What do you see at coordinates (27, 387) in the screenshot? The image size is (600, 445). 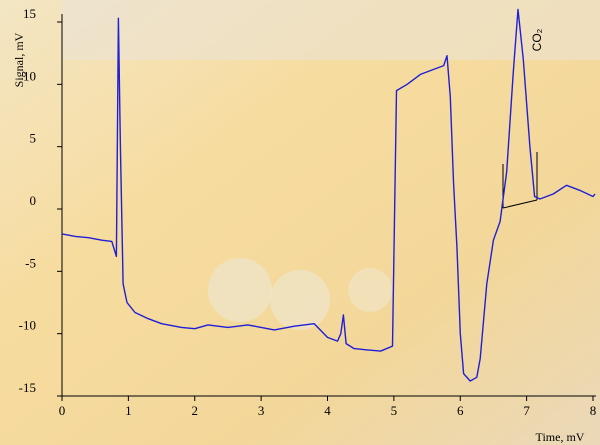 I see `y-tick-label: -15` at bounding box center [27, 387].